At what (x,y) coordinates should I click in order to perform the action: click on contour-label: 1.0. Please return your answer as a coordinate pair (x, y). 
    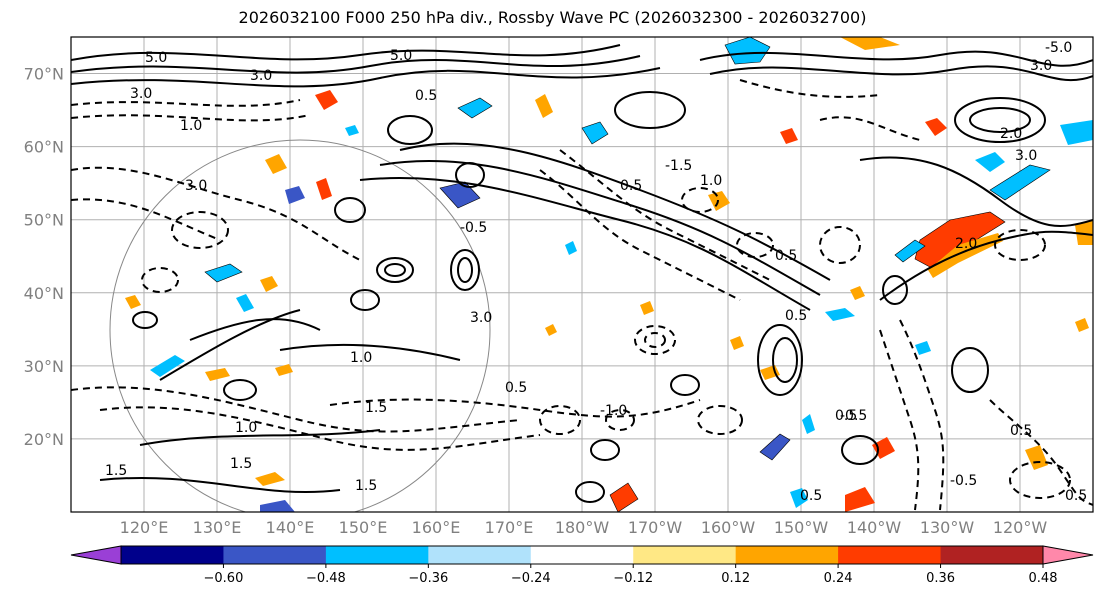
    Looking at the image, I should click on (711, 181).